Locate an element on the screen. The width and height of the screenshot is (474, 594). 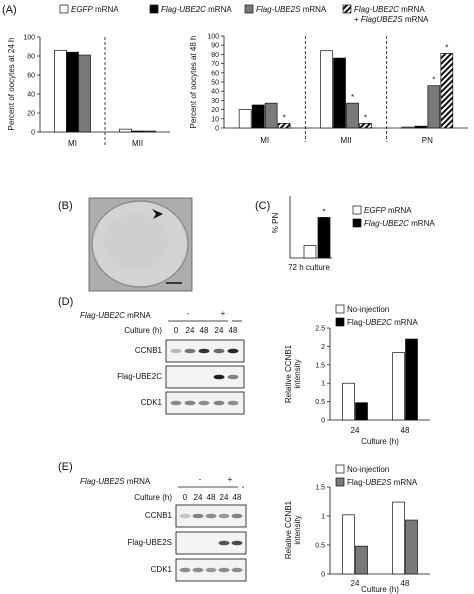
blot-row-label: Flag-UBE2C is located at coordinates (139, 376).